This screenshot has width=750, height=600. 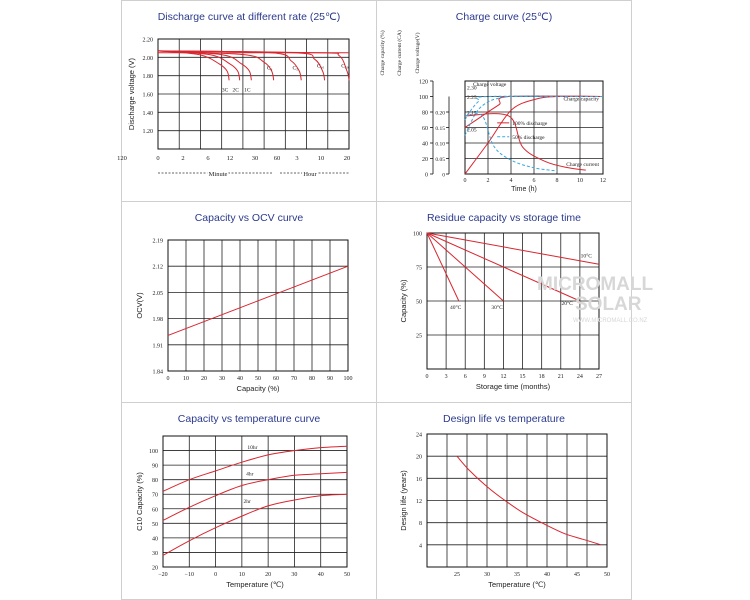 I want to click on y-tick-label: 2.12, so click(x=158, y=268).